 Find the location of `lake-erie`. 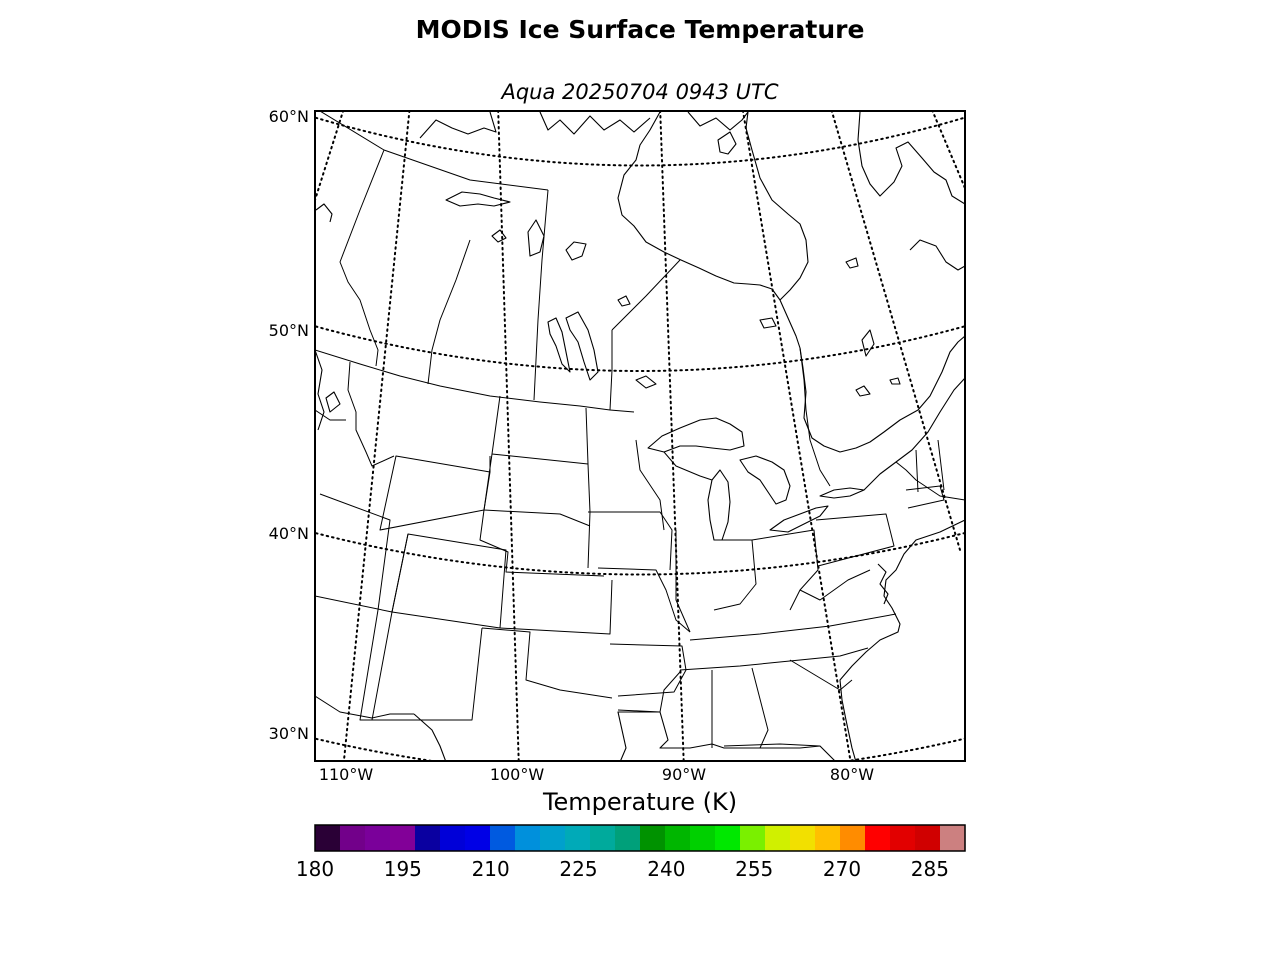

lake-erie is located at coordinates (799, 519).